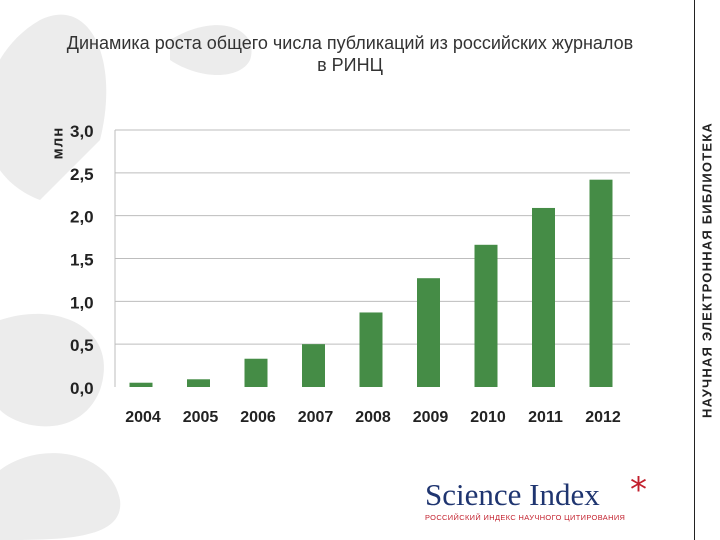 The width and height of the screenshot is (720, 540). Describe the element at coordinates (313, 365) in the screenshot. I see `bar-2007` at that location.